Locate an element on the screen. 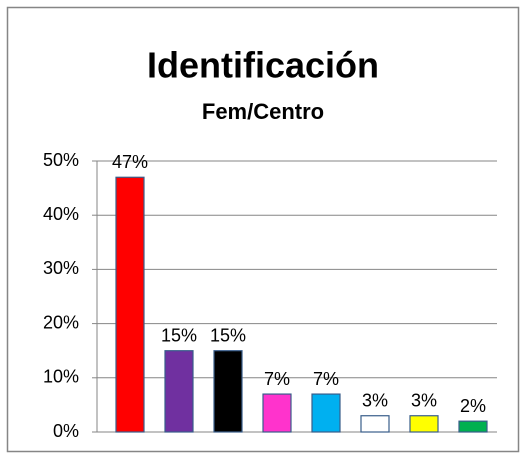 Image resolution: width=526 pixels, height=458 pixels. y-tick-label: 10% is located at coordinates (61, 377).